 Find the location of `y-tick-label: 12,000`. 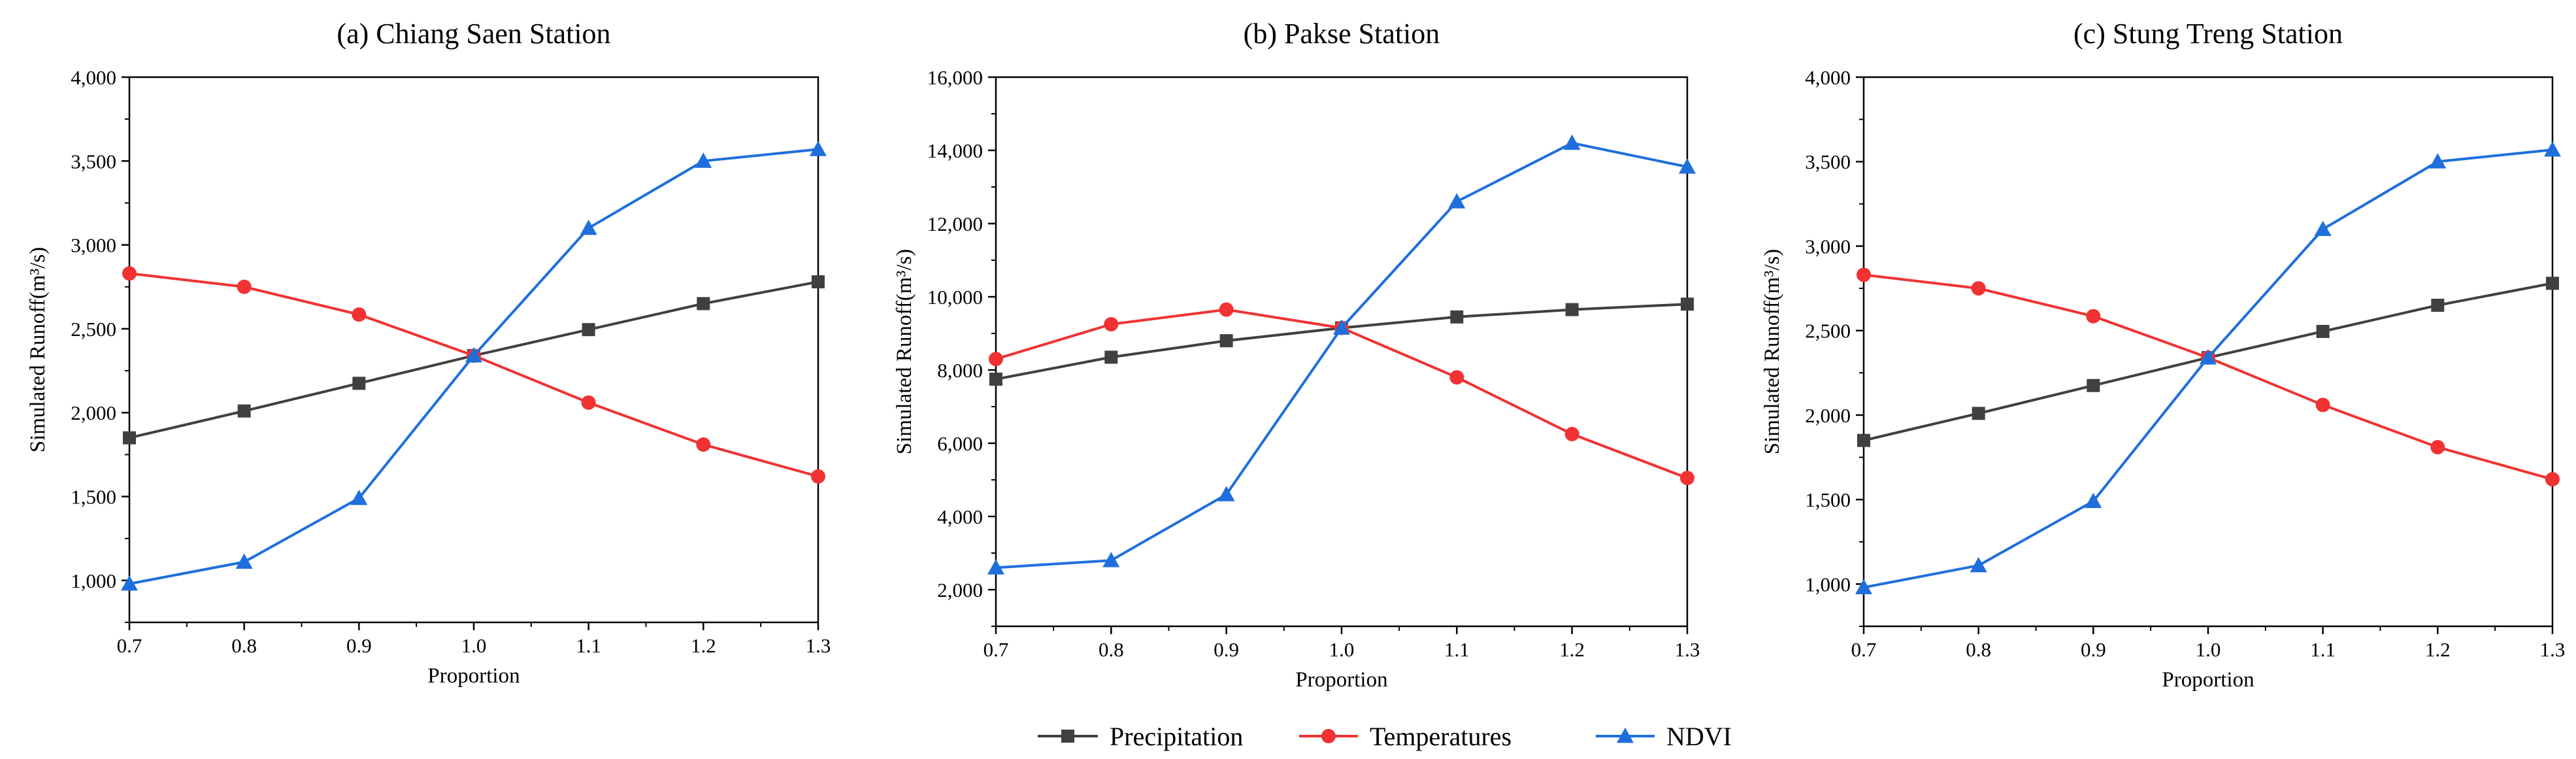

y-tick-label: 12,000 is located at coordinates (955, 223).